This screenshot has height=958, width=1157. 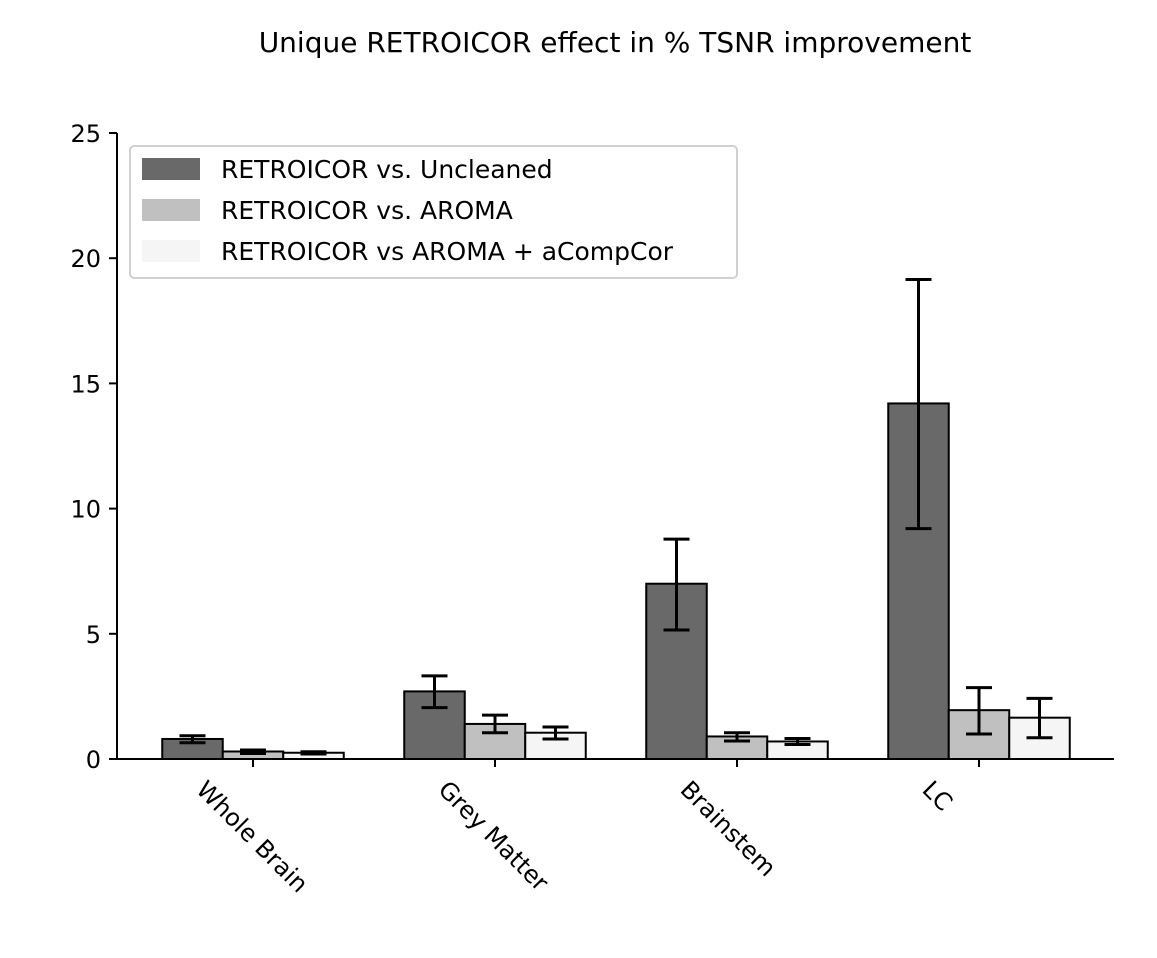 I want to click on legend-swatch-retroicor-vs-aroma-acompcor, so click(x=171, y=251).